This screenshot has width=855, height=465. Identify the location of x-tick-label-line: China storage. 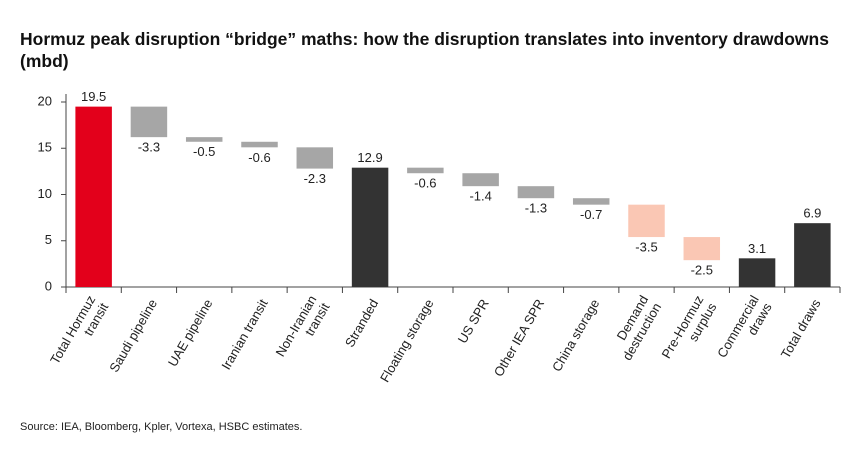
(575, 336).